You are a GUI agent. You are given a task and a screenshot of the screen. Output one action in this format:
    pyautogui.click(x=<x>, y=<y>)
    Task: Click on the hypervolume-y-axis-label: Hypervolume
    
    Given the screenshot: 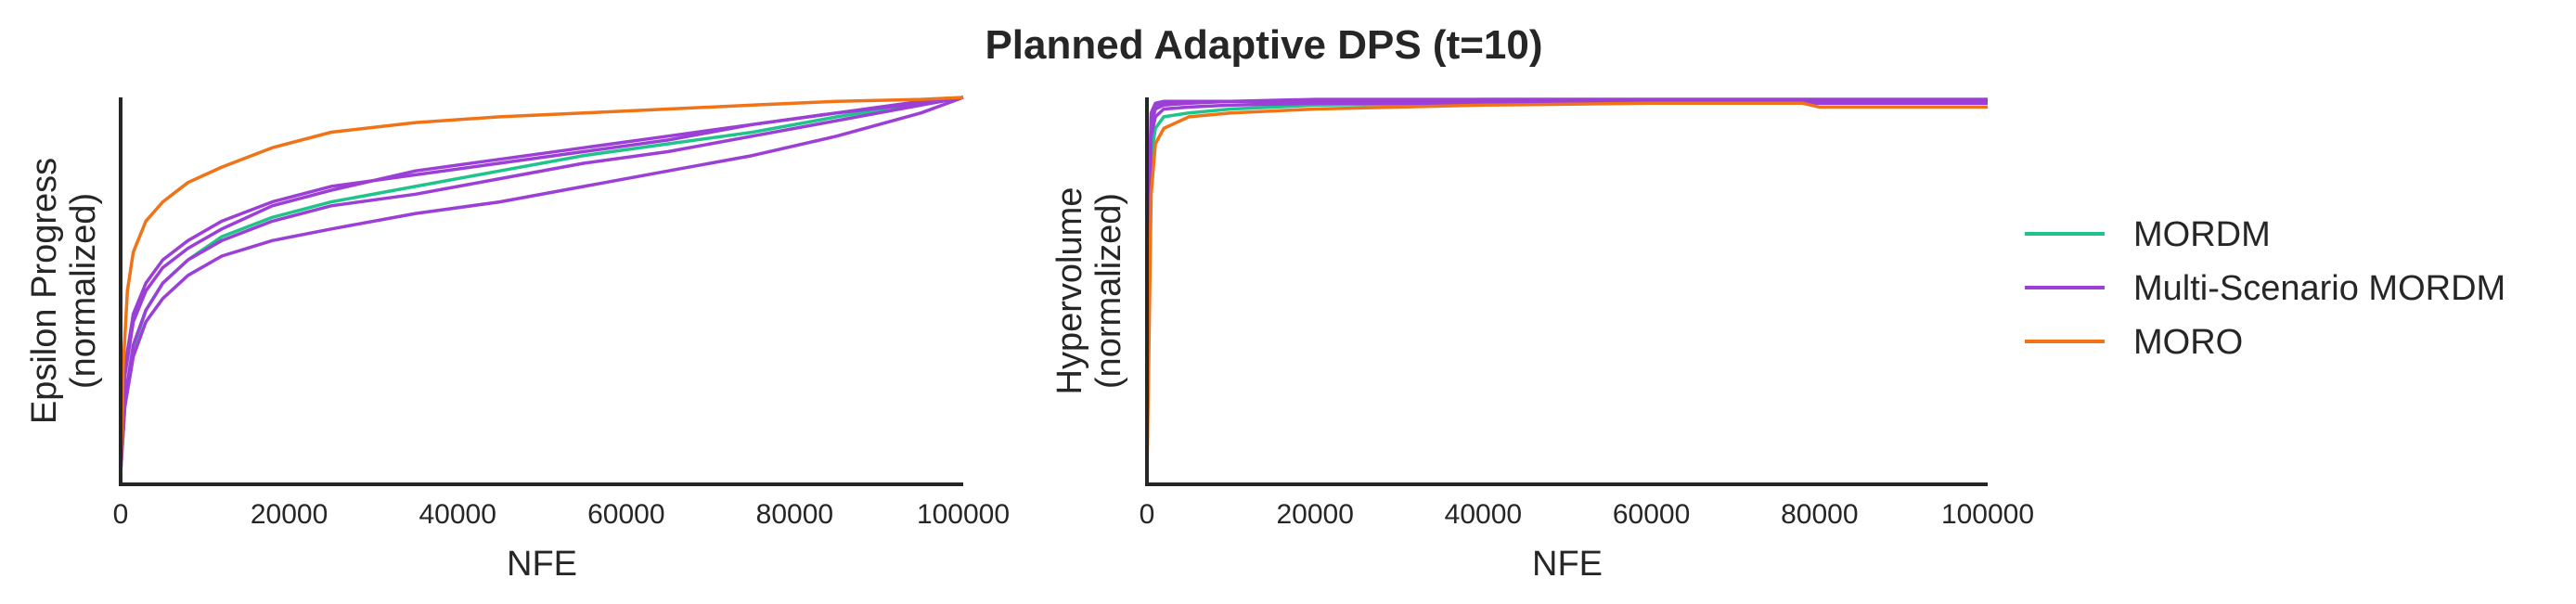 What is the action you would take?
    pyautogui.click(x=1069, y=291)
    